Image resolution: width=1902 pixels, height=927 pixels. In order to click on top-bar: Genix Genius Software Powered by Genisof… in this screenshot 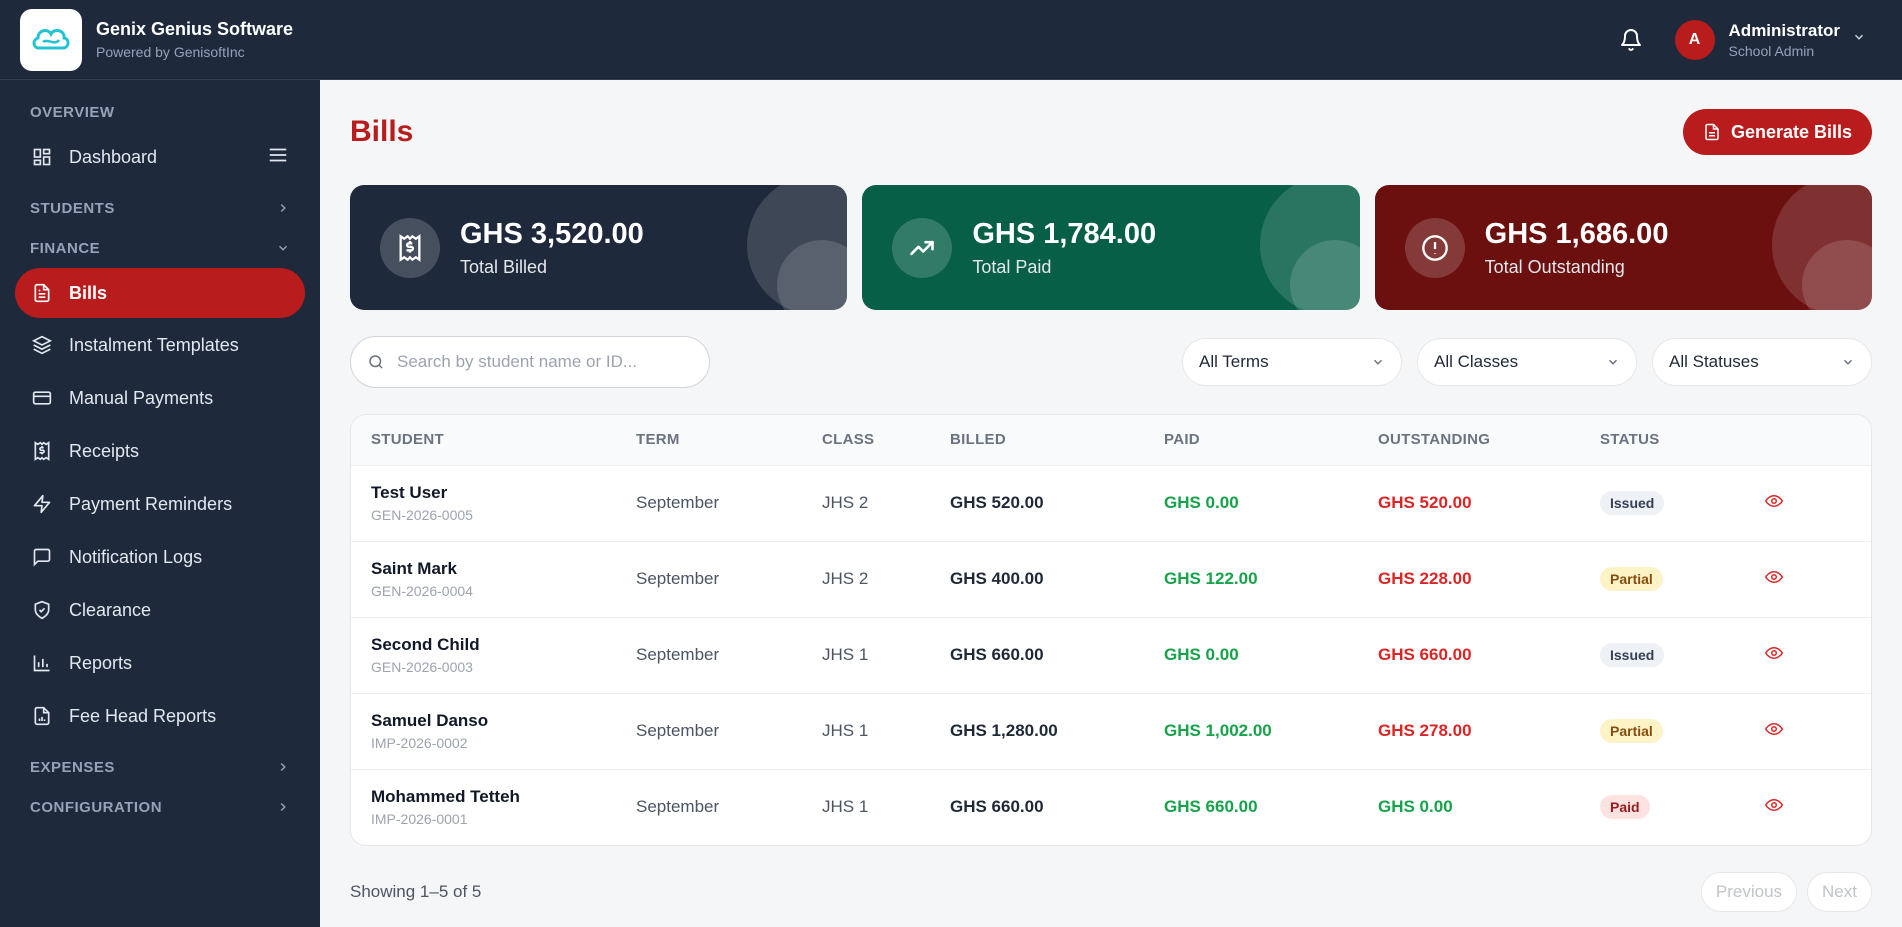, I will do `click(951, 40)`.